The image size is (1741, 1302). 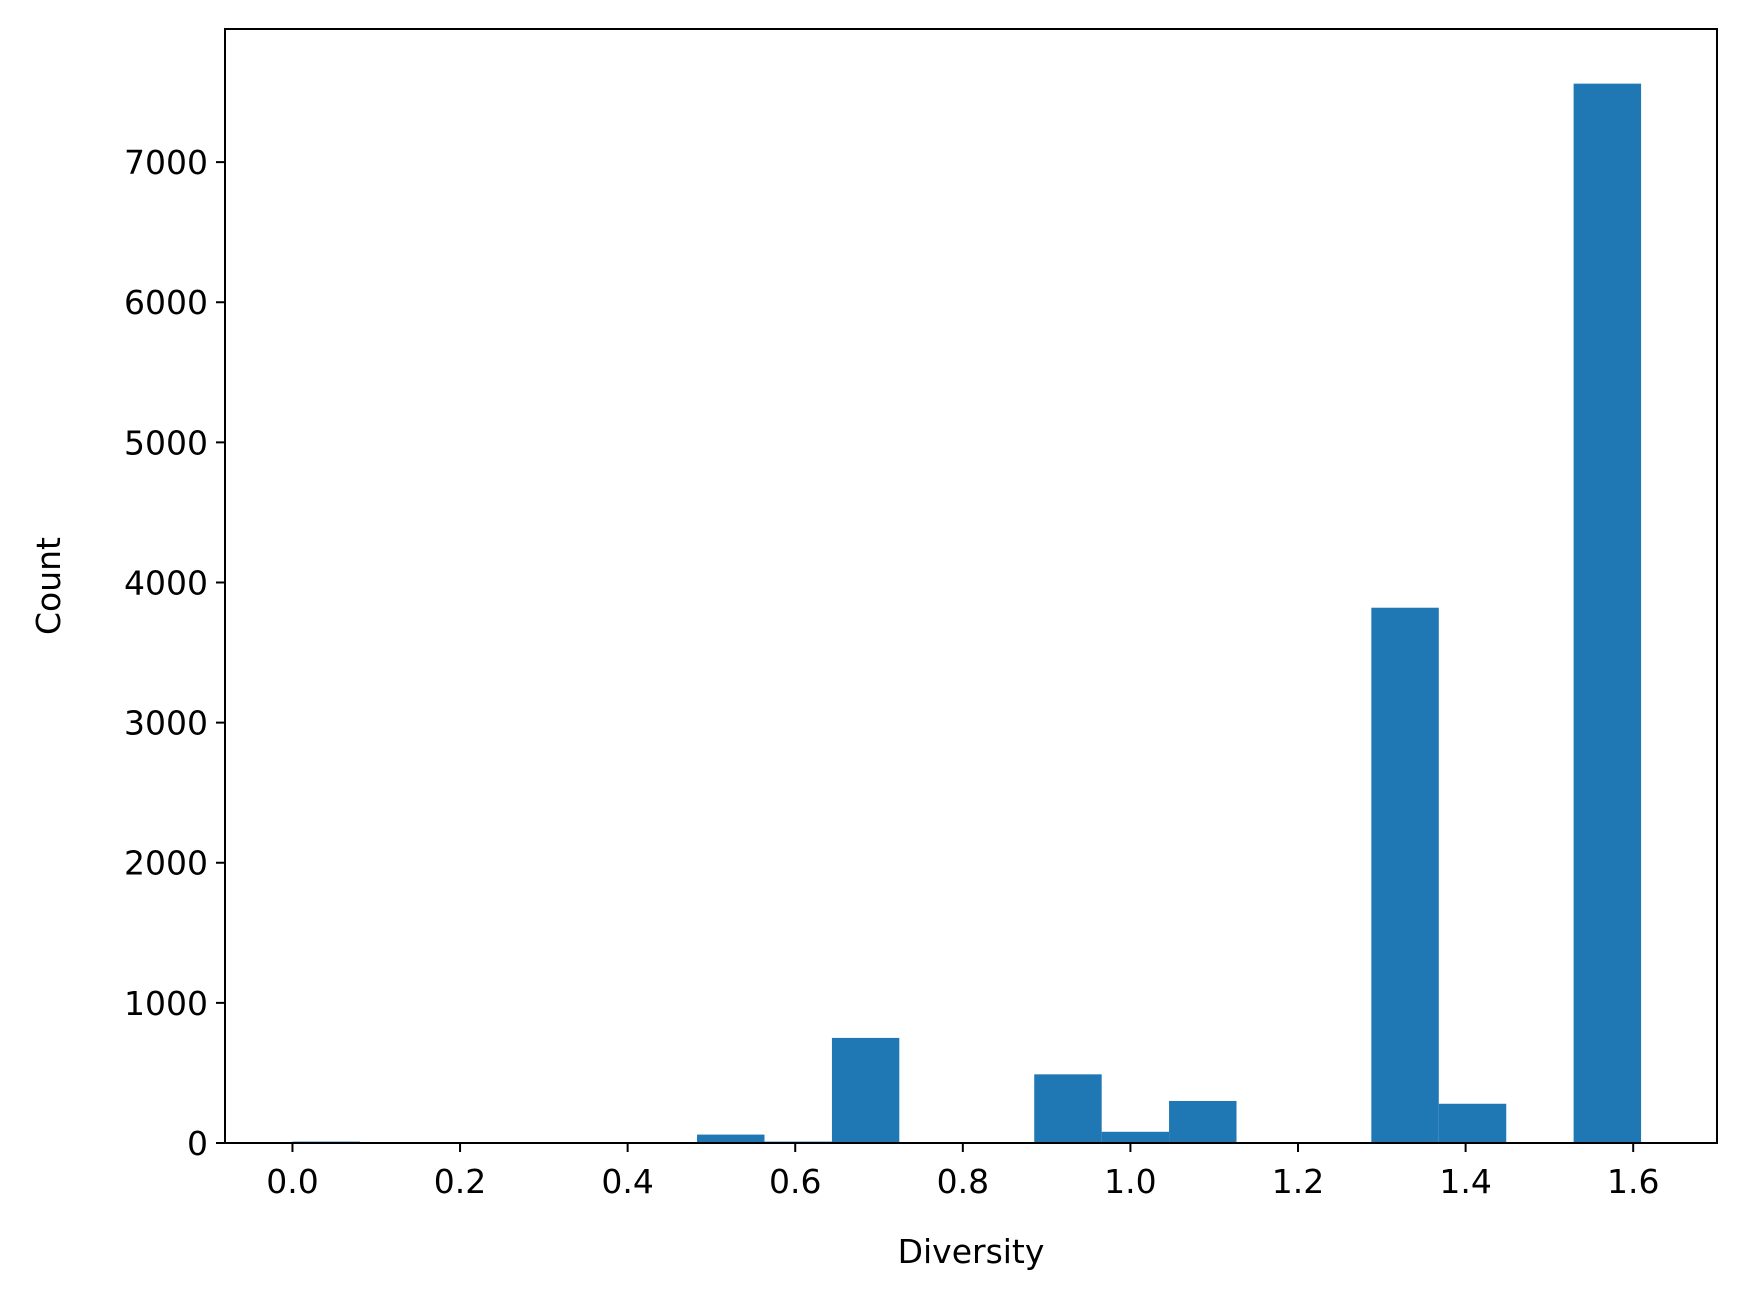 What do you see at coordinates (174, 653) in the screenshot?
I see `y-axis-ticks: 0 1000 2000 3000 4000 5000 6000 7000` at bounding box center [174, 653].